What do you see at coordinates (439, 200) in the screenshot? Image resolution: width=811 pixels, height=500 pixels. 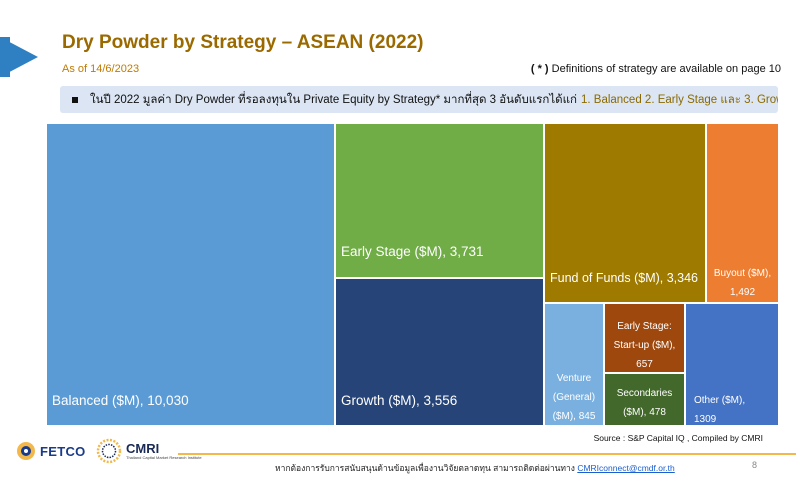 I see `treemap-tile-early-stage: Early Stage ($M), 3,731` at bounding box center [439, 200].